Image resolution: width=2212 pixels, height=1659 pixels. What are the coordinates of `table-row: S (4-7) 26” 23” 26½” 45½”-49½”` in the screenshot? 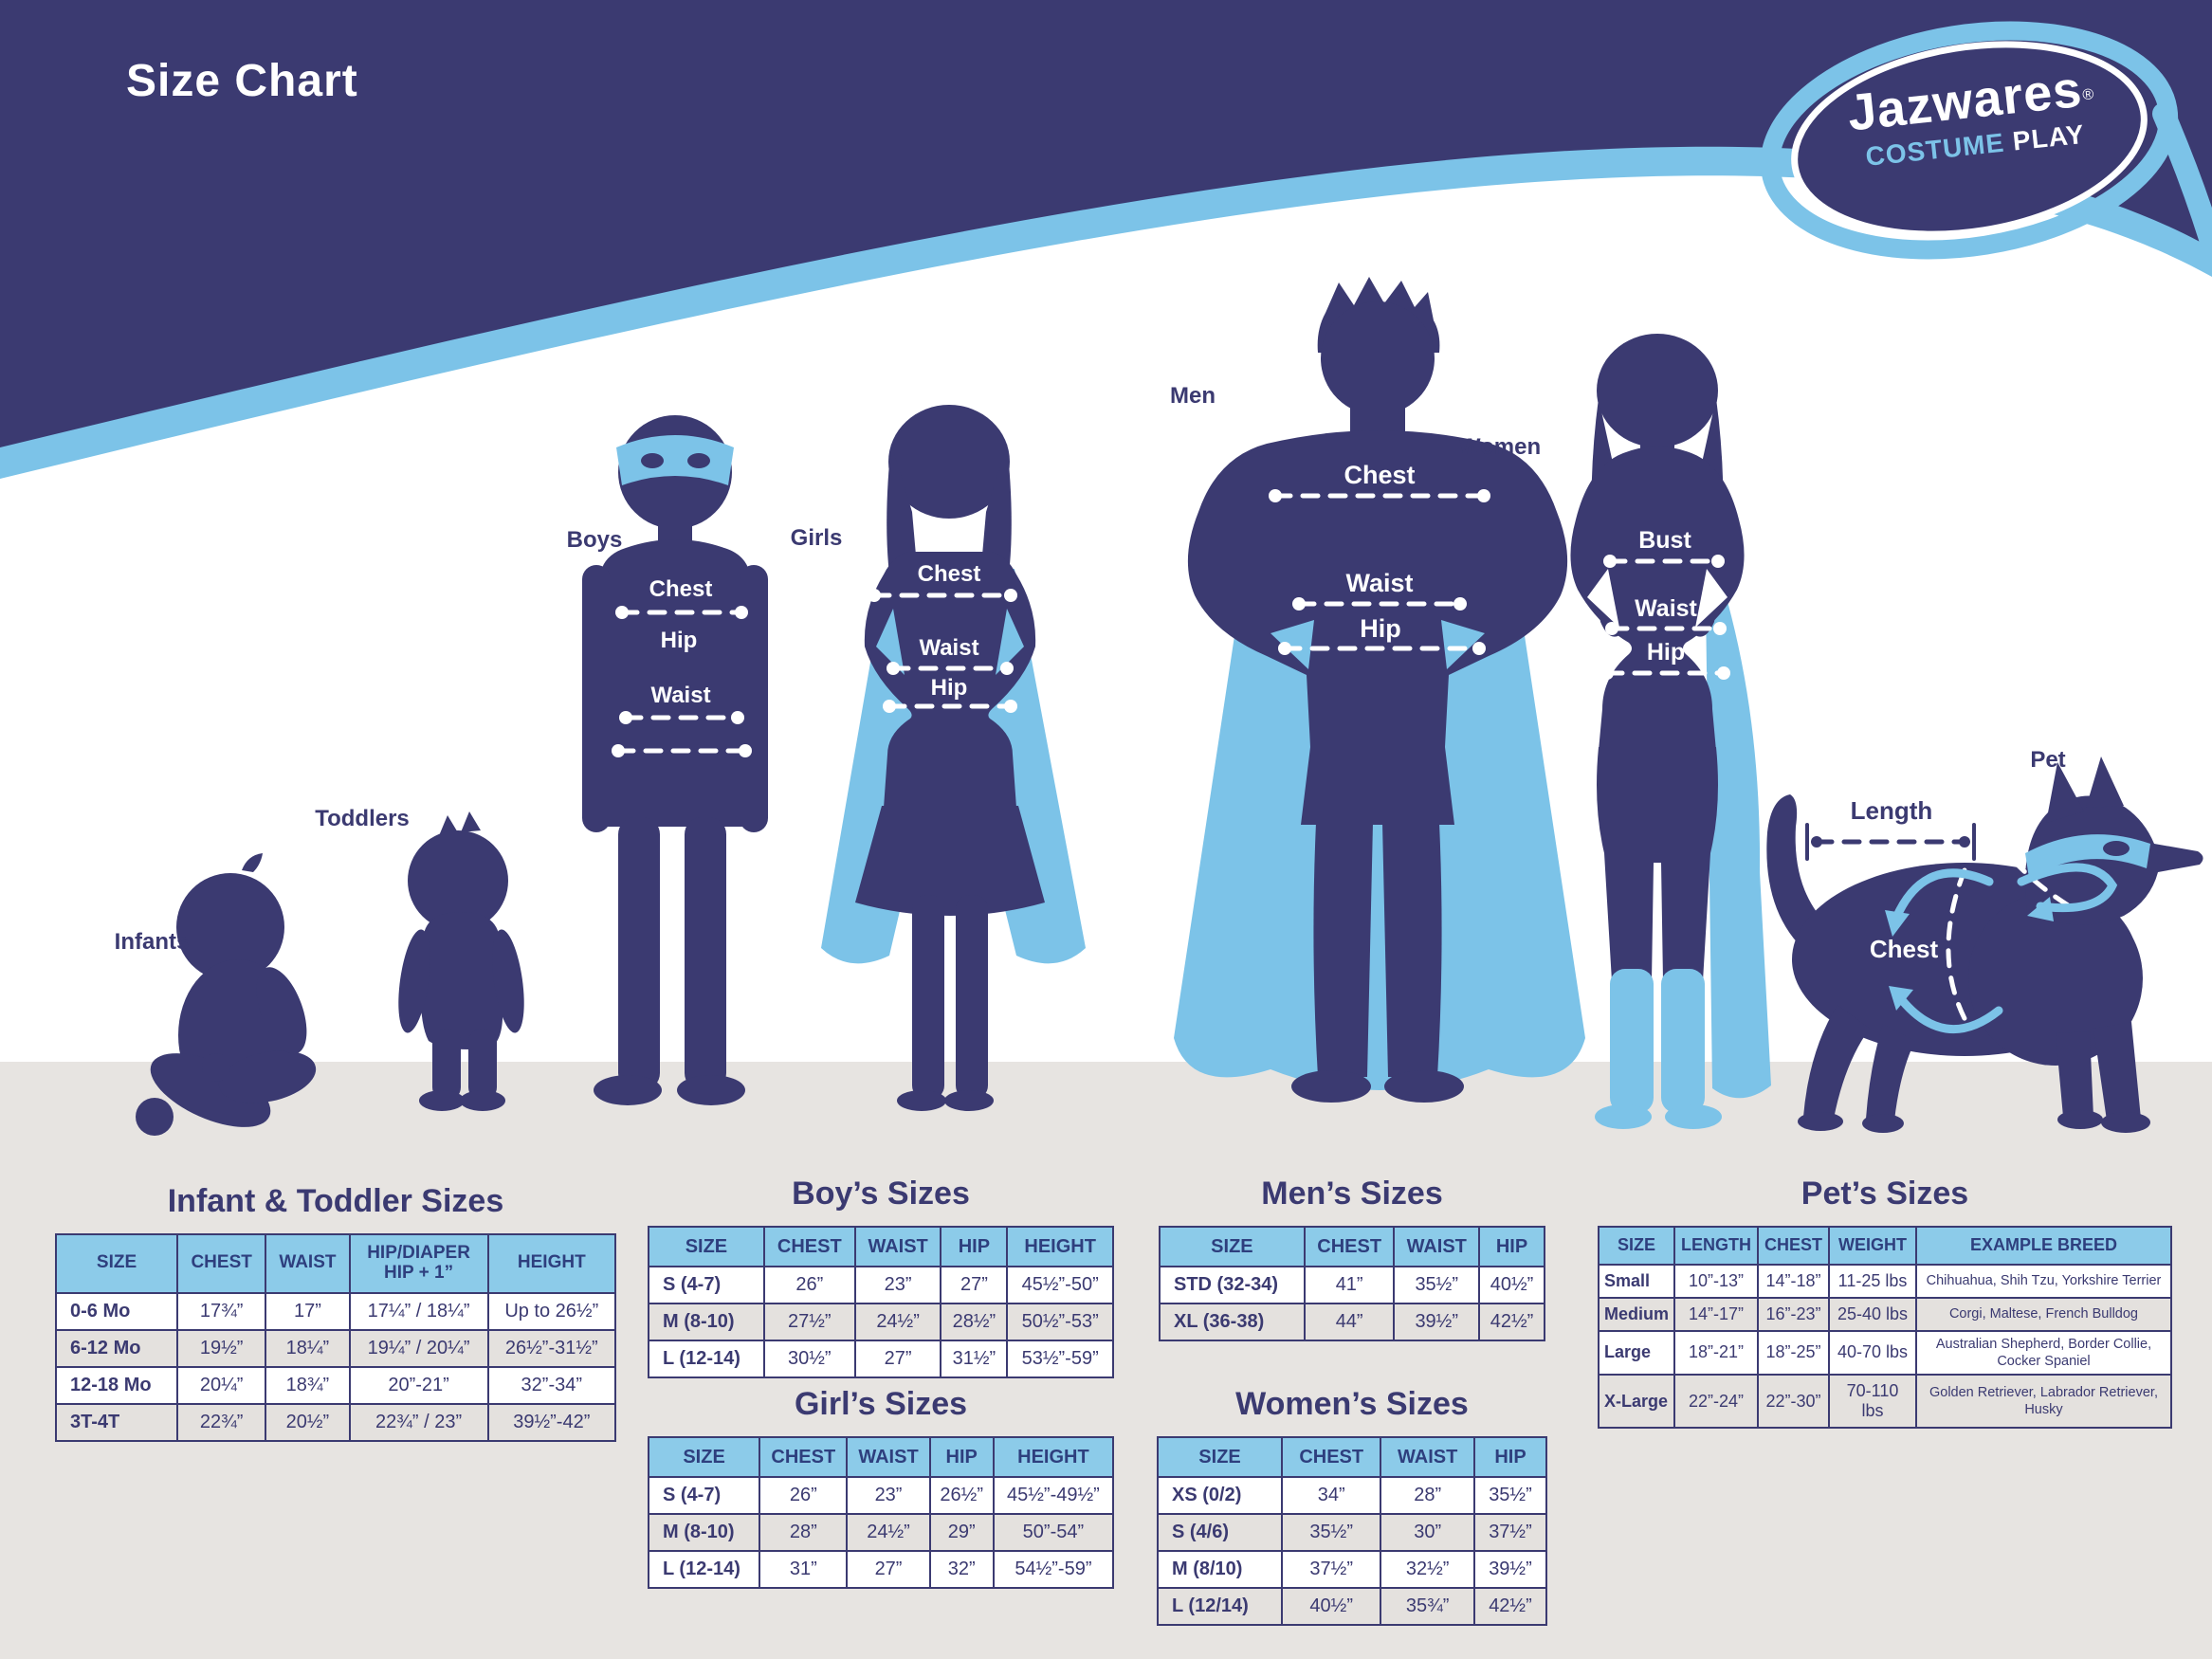 It's located at (881, 1495).